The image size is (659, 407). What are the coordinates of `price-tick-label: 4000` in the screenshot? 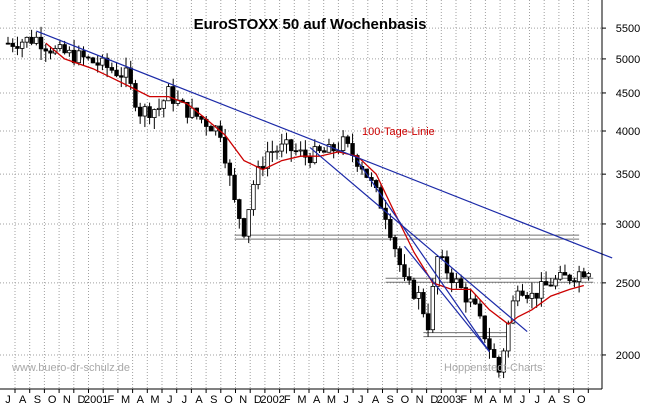 It's located at (628, 132).